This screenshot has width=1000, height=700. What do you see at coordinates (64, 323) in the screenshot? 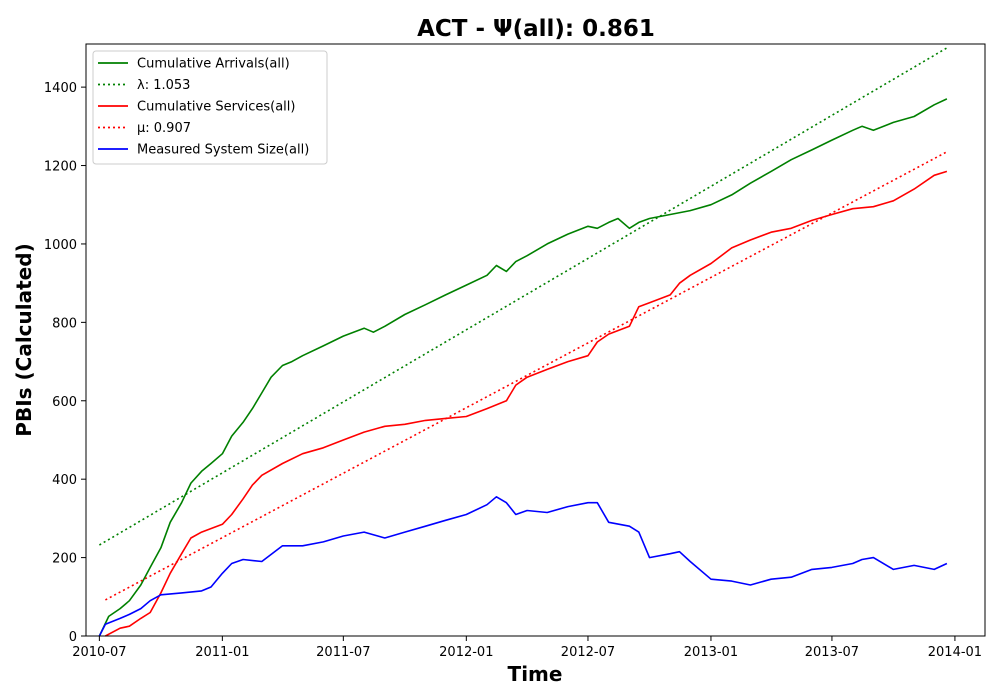
I see `y-tick-label: 800` at bounding box center [64, 323].